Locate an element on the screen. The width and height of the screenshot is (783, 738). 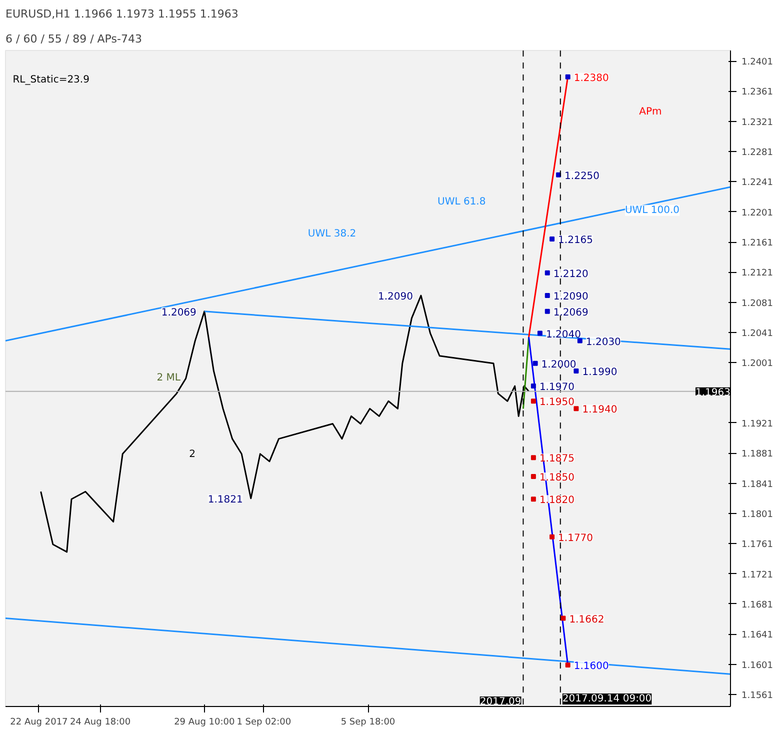
y-tick-label: 1.2081 is located at coordinates (757, 303).